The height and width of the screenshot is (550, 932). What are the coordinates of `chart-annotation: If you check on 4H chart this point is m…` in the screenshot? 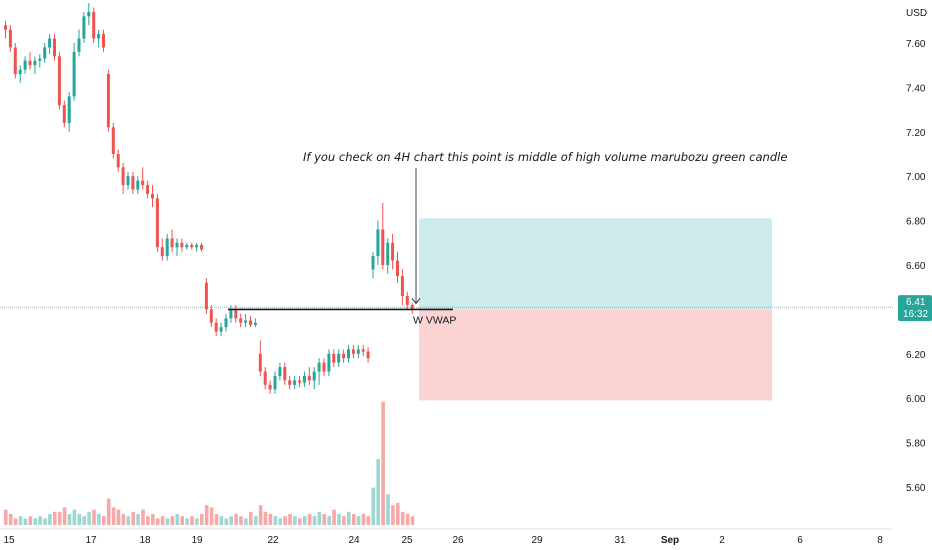 It's located at (545, 157).